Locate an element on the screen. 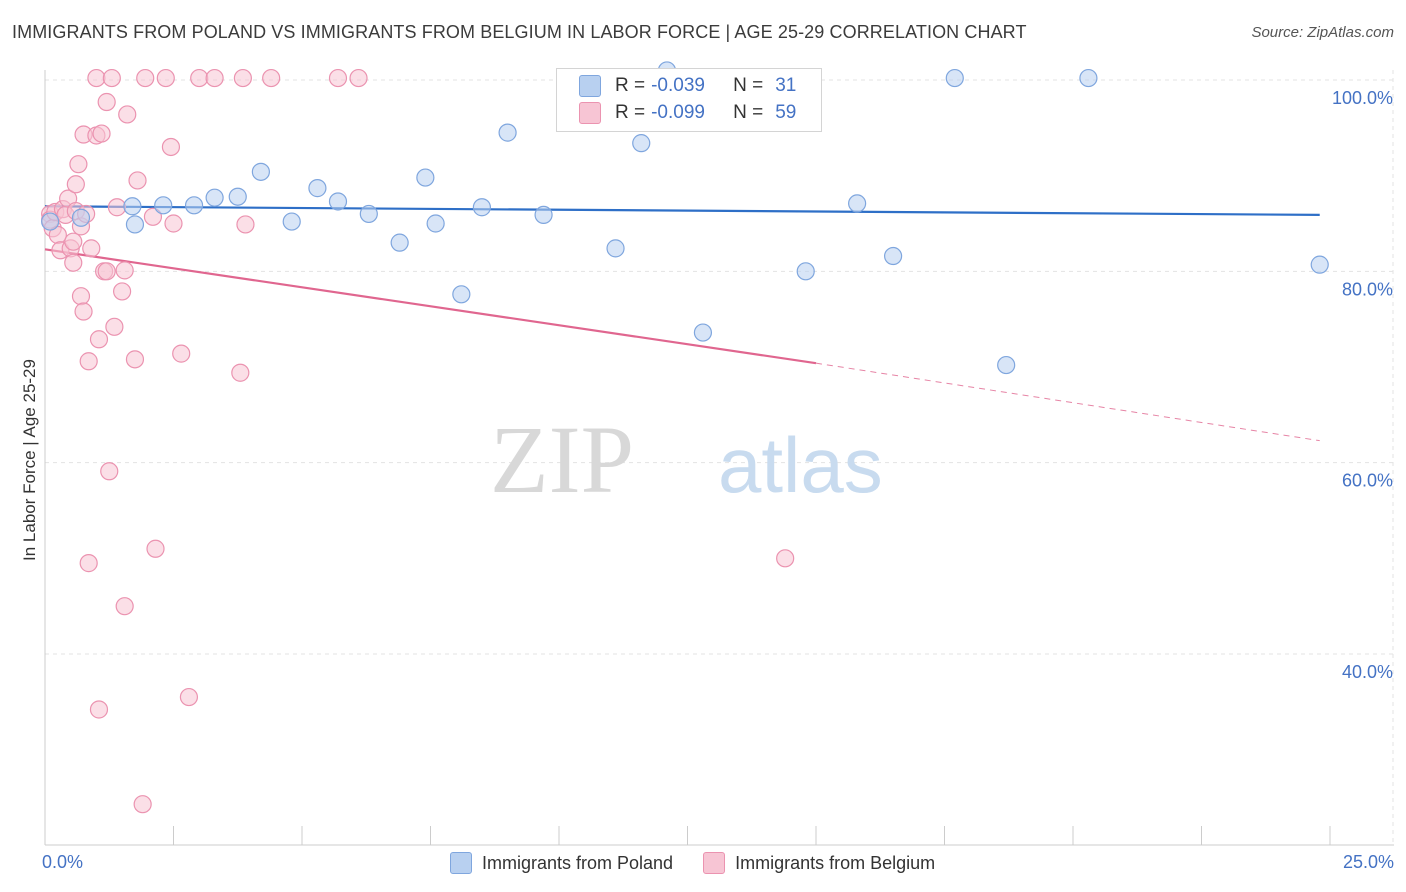  legend-label-belgium: Immigrants from Belgium is located at coordinates (835, 862).